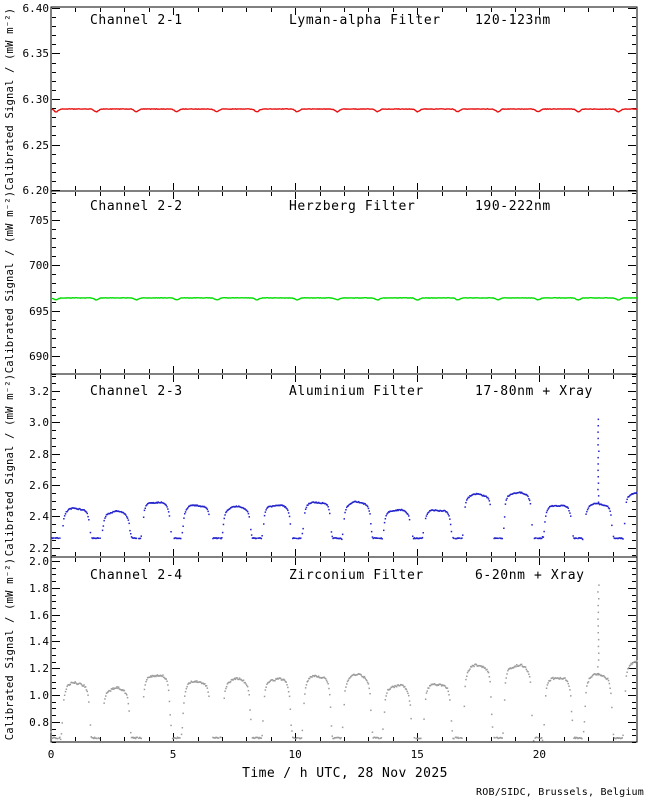 This screenshot has width=650, height=800. Describe the element at coordinates (39, 722) in the screenshot. I see `y-tick-label: 0.8` at that location.